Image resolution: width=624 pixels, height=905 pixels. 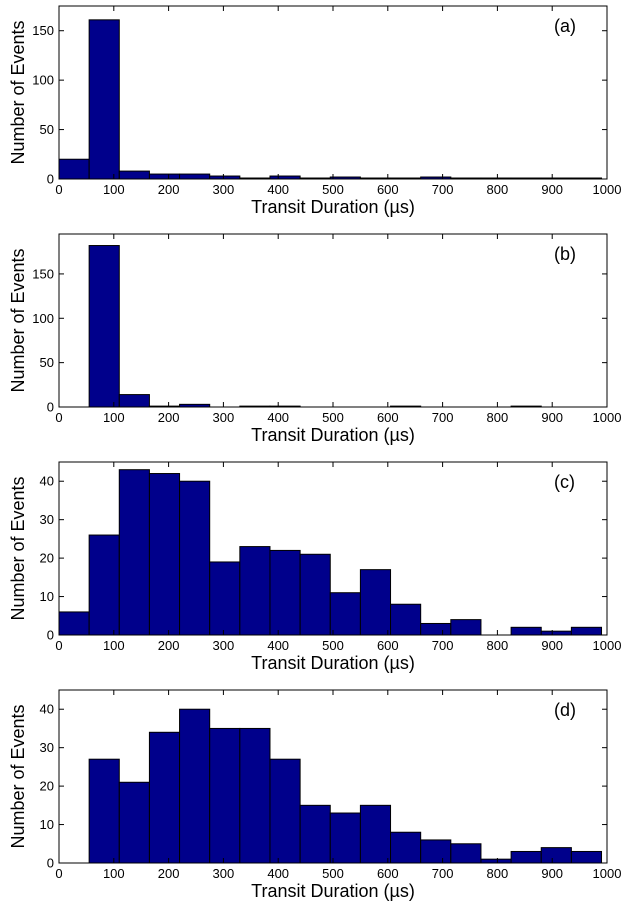 What do you see at coordinates (47, 481) in the screenshot?
I see `y-tick-label: 40` at bounding box center [47, 481].